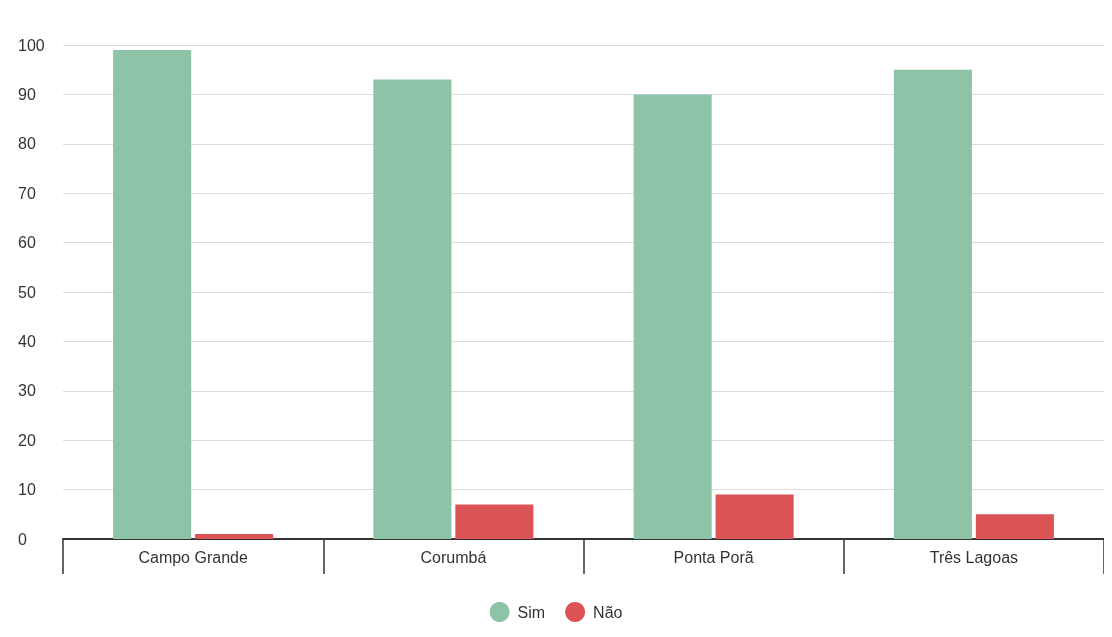 The width and height of the screenshot is (1112, 637). What do you see at coordinates (27, 341) in the screenshot?
I see `y-tick-label: 40` at bounding box center [27, 341].